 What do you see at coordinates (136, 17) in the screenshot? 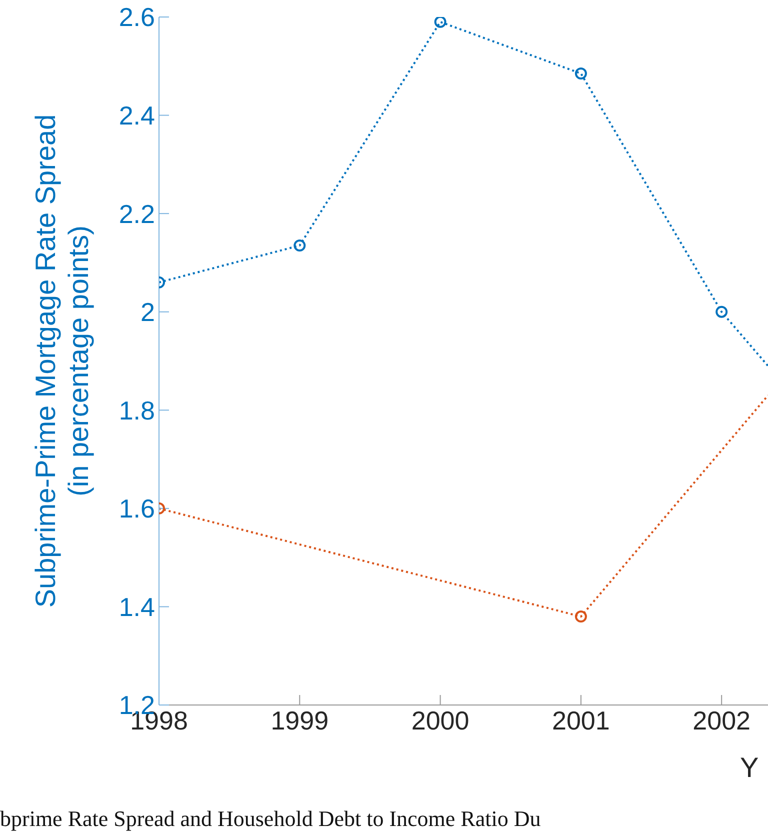
I see `y-tick-label: 2.6` at bounding box center [136, 17].